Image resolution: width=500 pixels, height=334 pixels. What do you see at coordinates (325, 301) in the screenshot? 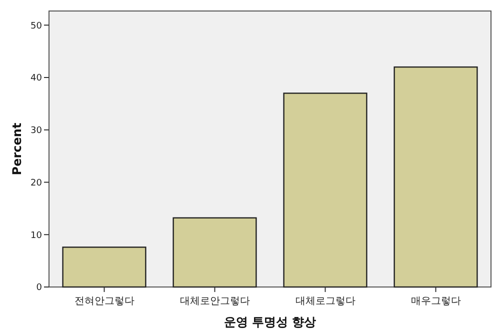
I see `x-tick-label: 대체로그렇다` at bounding box center [325, 301].